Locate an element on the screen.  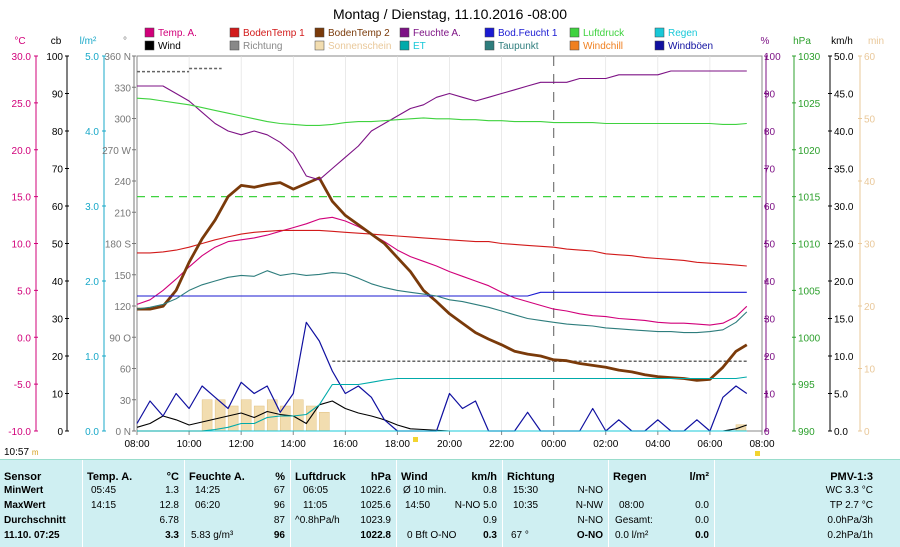
legend-label: Luftdruck is located at coordinates (604, 33).